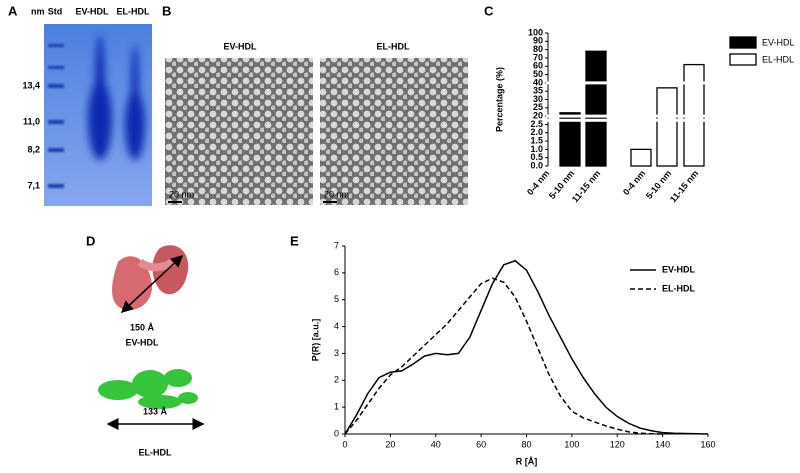 Image resolution: width=800 pixels, height=473 pixels. I want to click on y-axis-label: P(R) [a.u.], so click(315, 340).